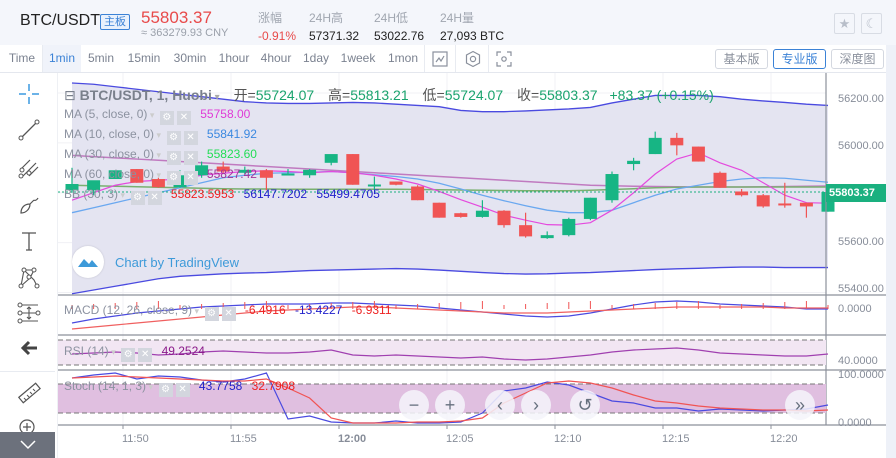 This screenshot has height=458, width=896. I want to click on scroll-to-end-button: », so click(800, 405).